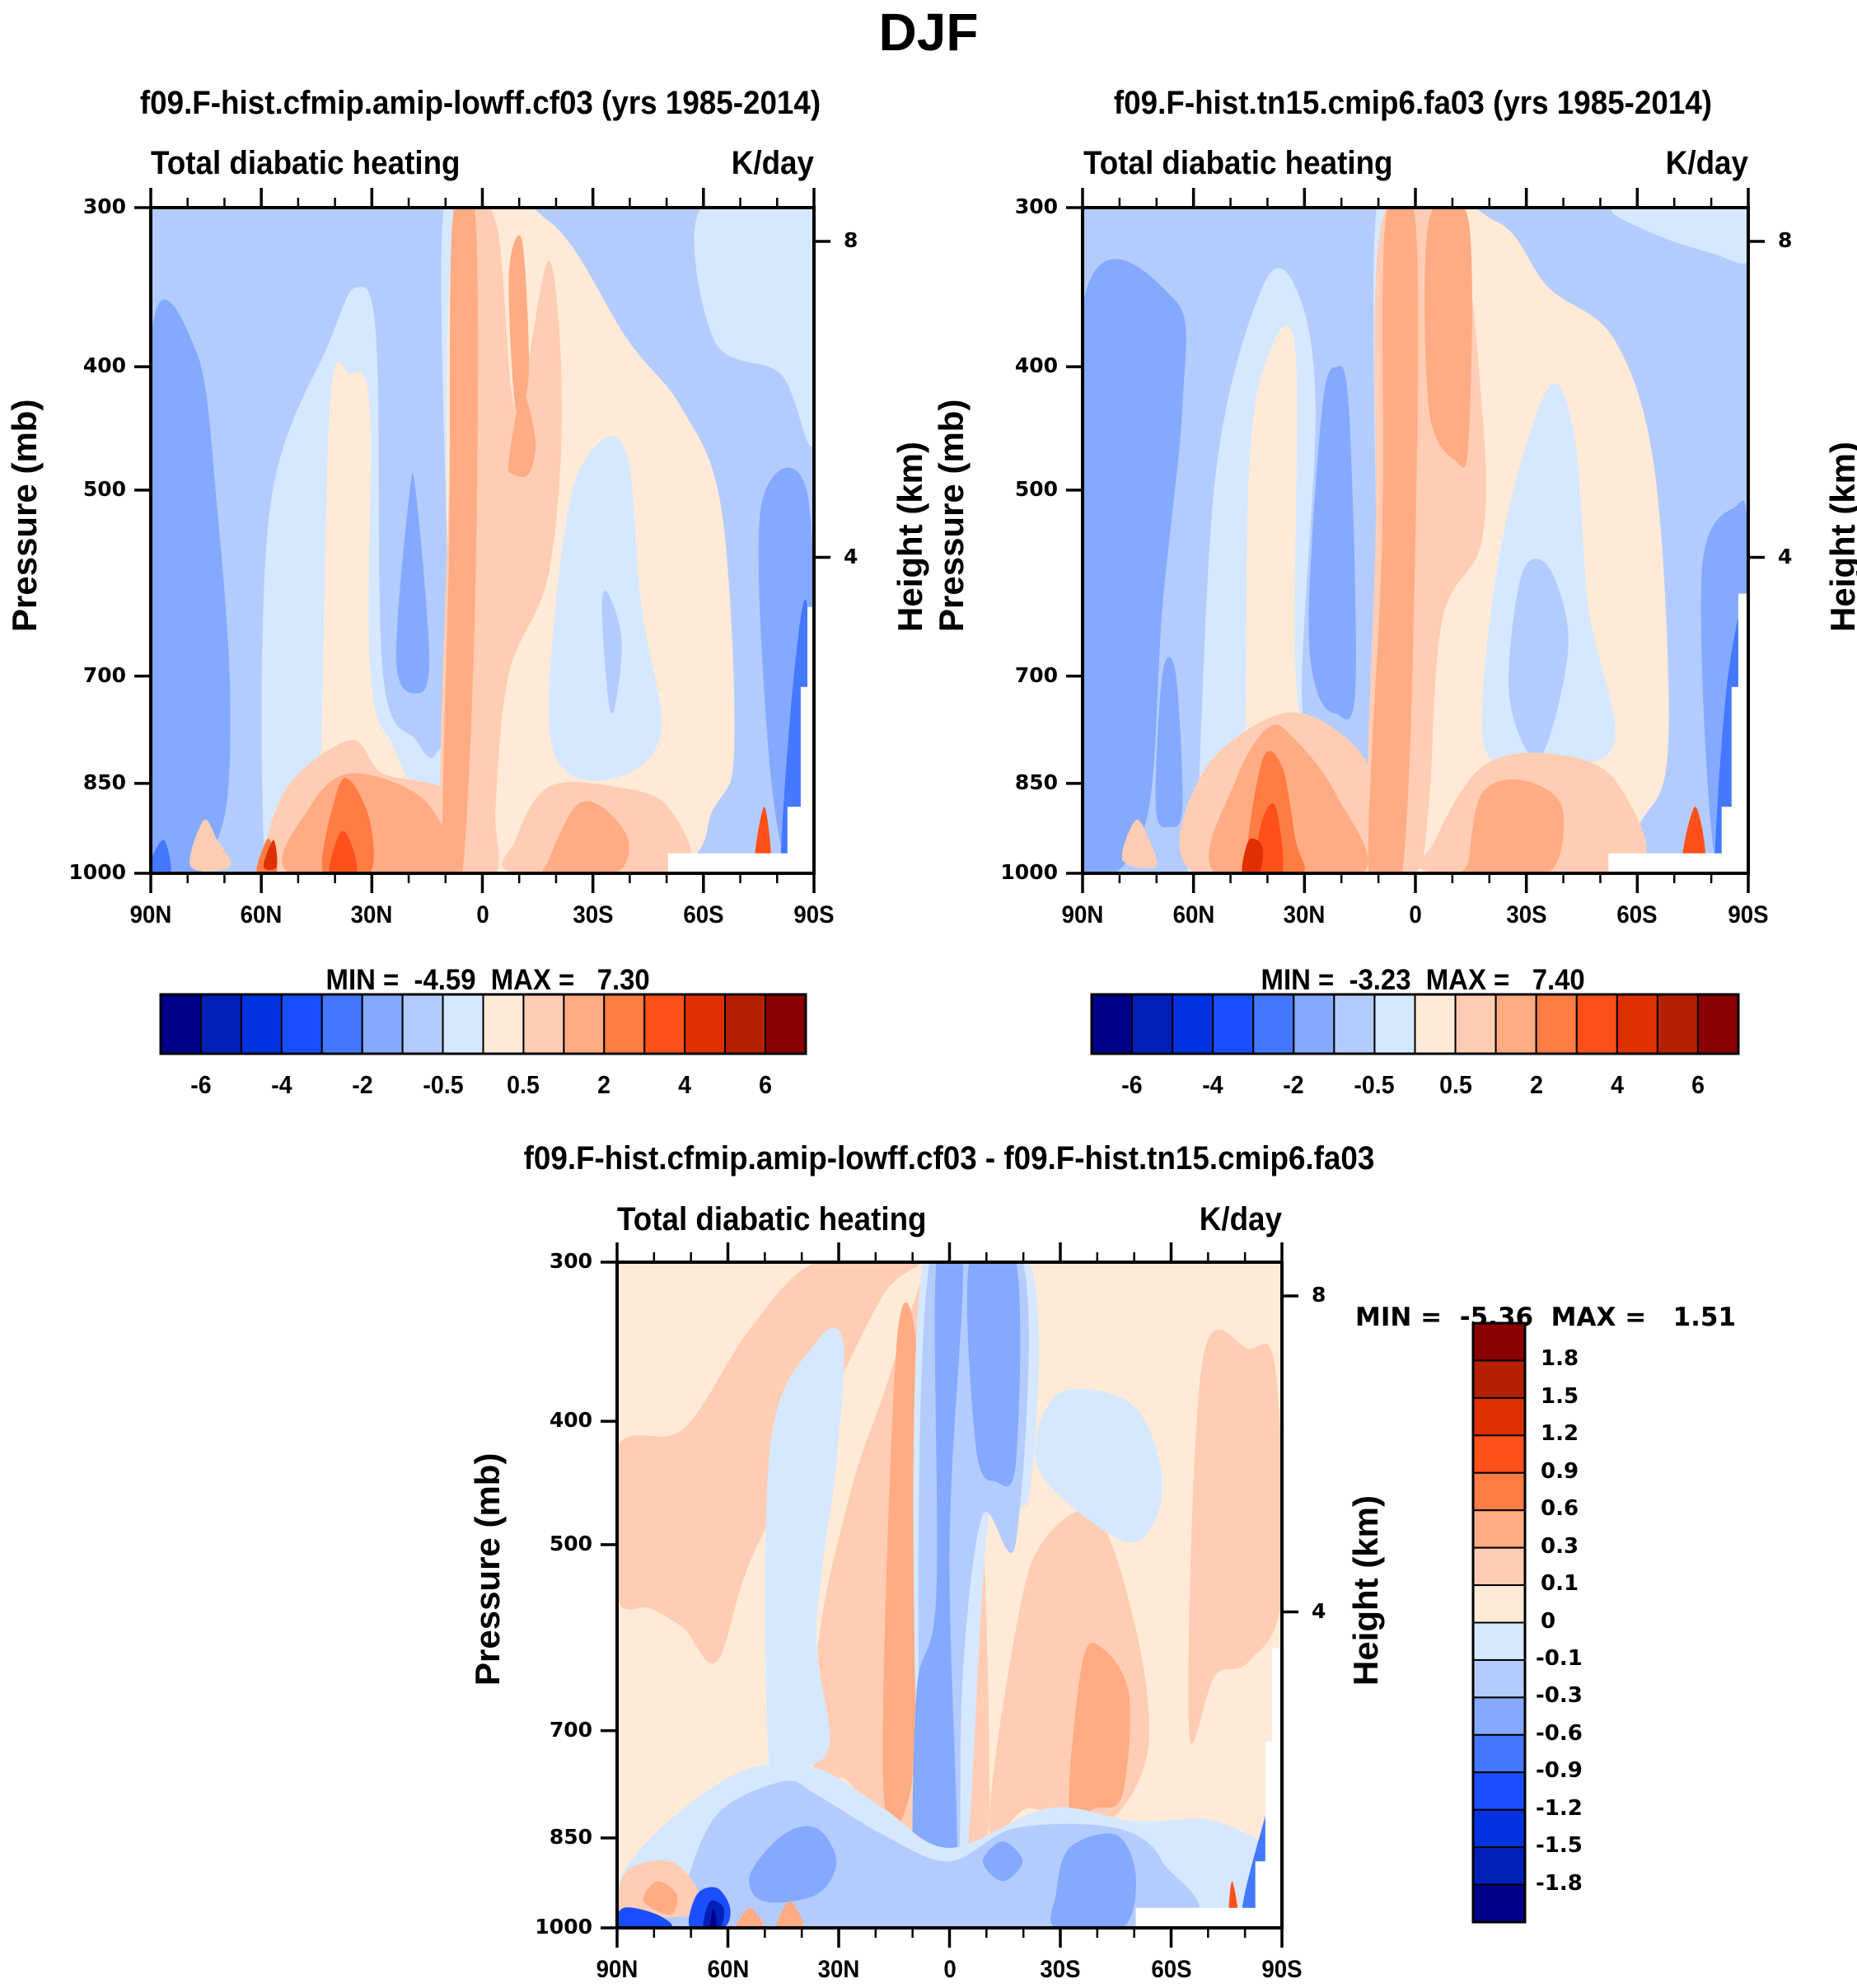 The image size is (1857, 1988). I want to click on panel-1-left-string: Total diabatic heating, so click(306, 163).